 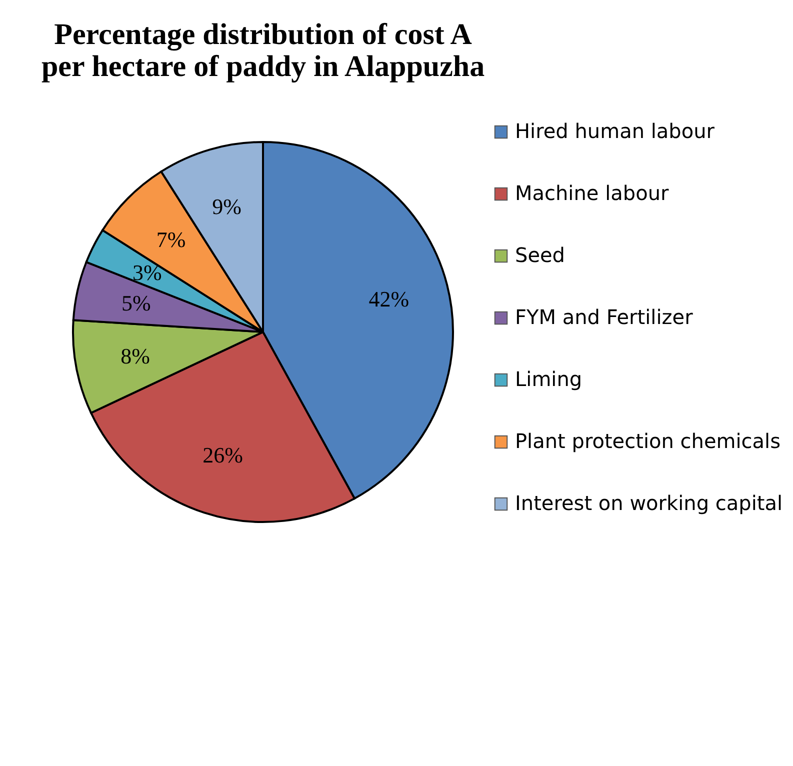 I want to click on chart-title: Percentage distribution of cost A per hectare of paddy in Alappuzha, so click(x=263, y=50).